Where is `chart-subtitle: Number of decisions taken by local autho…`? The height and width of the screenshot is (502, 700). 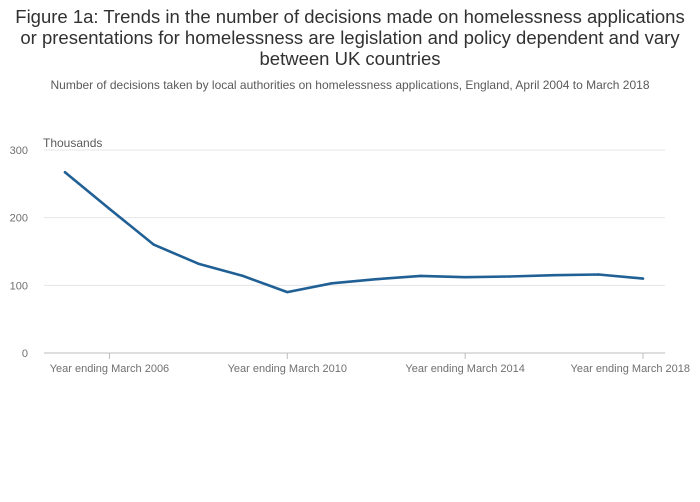
chart-subtitle: Number of decisions taken by local autho… is located at coordinates (350, 85).